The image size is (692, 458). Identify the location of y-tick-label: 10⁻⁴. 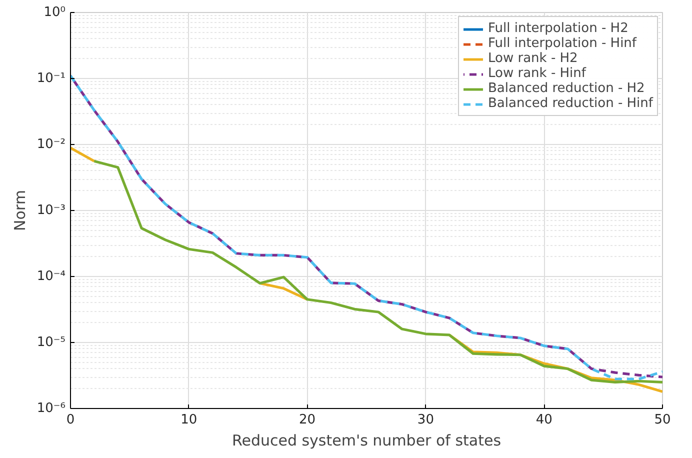
(51, 276).